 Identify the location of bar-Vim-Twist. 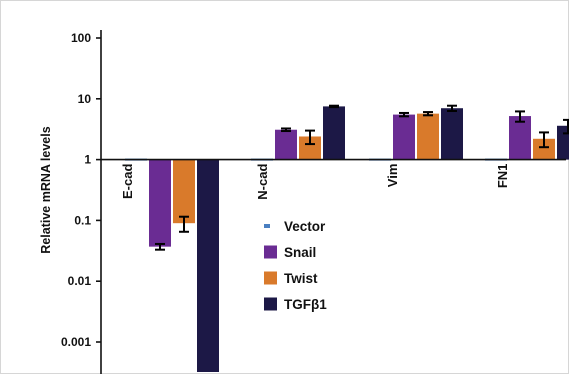
(428, 136).